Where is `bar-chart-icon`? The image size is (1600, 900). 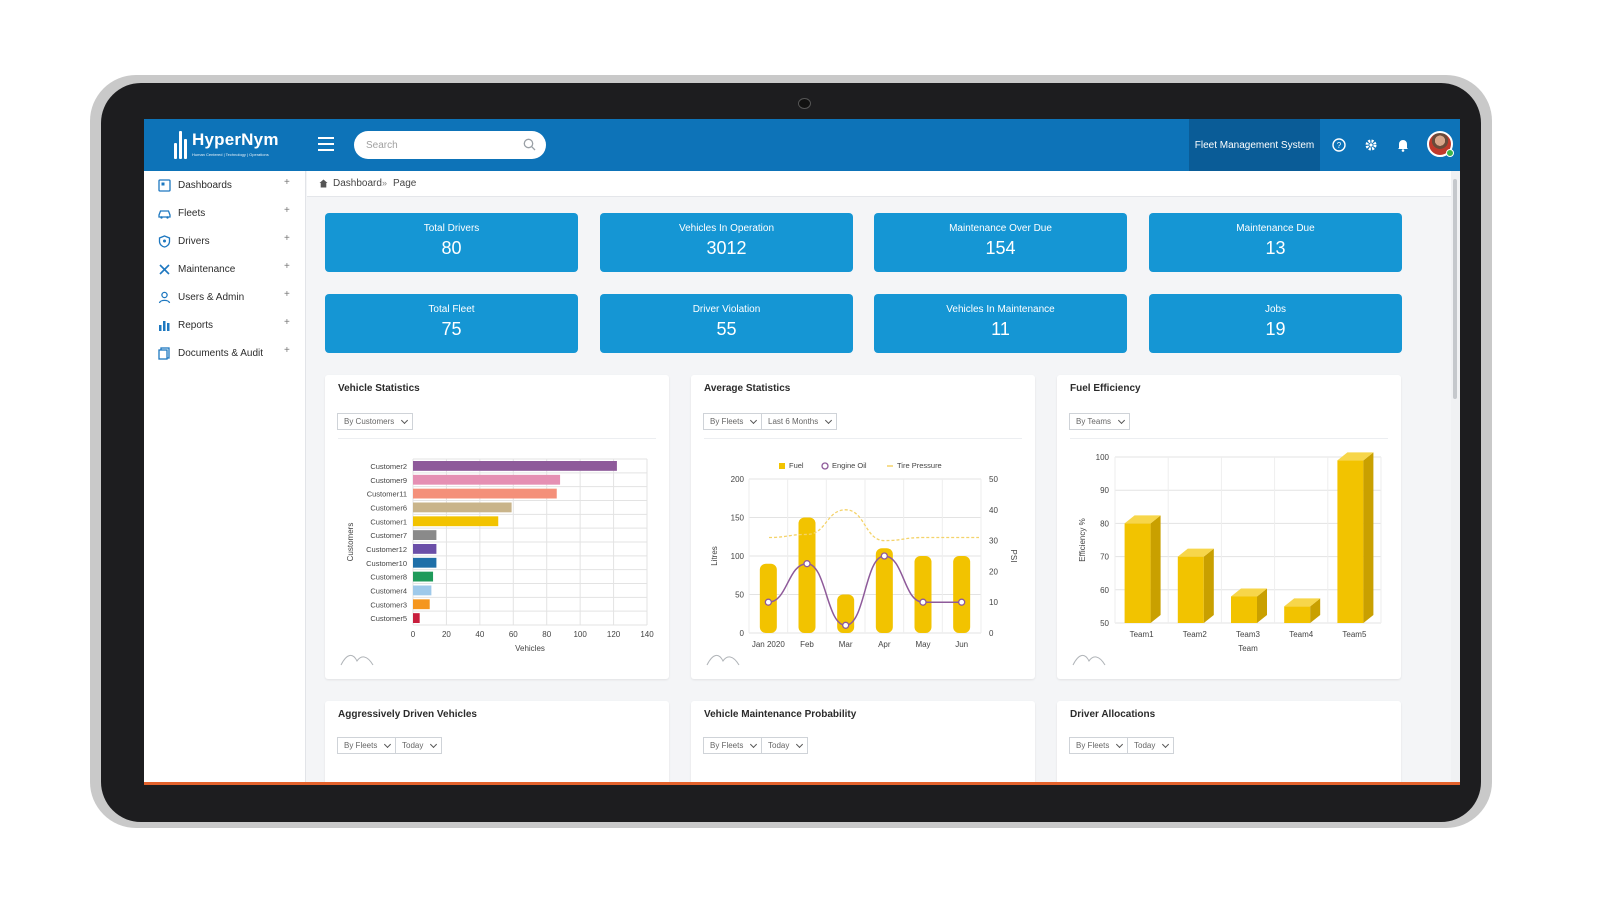
bar-chart-icon is located at coordinates (164, 325).